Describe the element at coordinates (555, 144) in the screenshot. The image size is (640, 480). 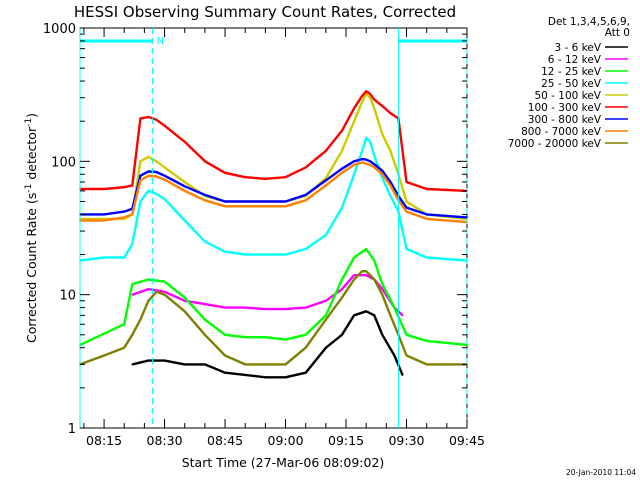
I see `legend-label: 7000 - 20000 keV` at that location.